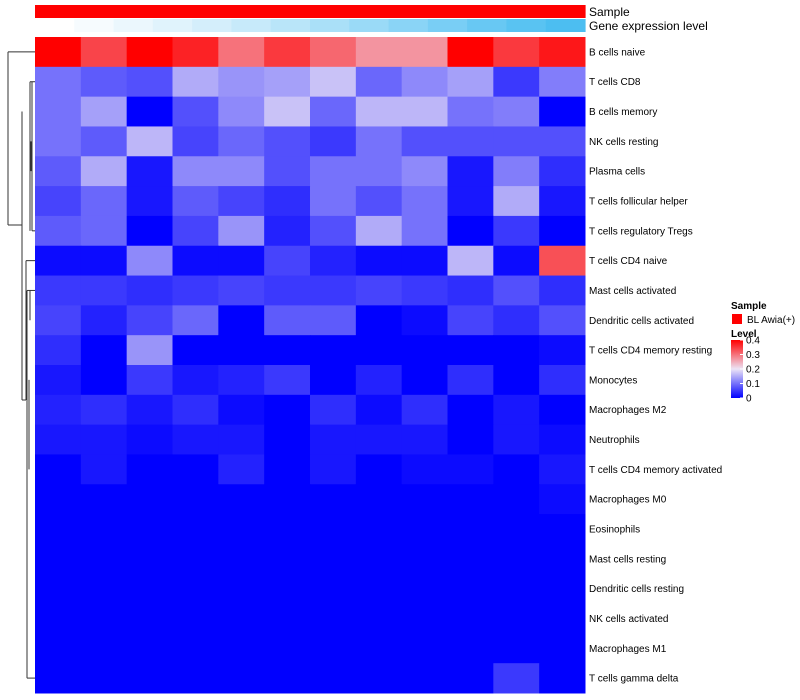 This screenshot has height=700, width=800. I want to click on annotation-label-sample: Sample, so click(609, 12).